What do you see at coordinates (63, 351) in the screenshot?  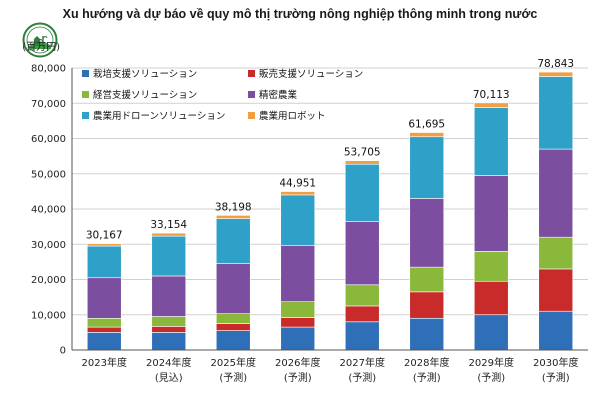 I see `y-tick-label: 0` at bounding box center [63, 351].